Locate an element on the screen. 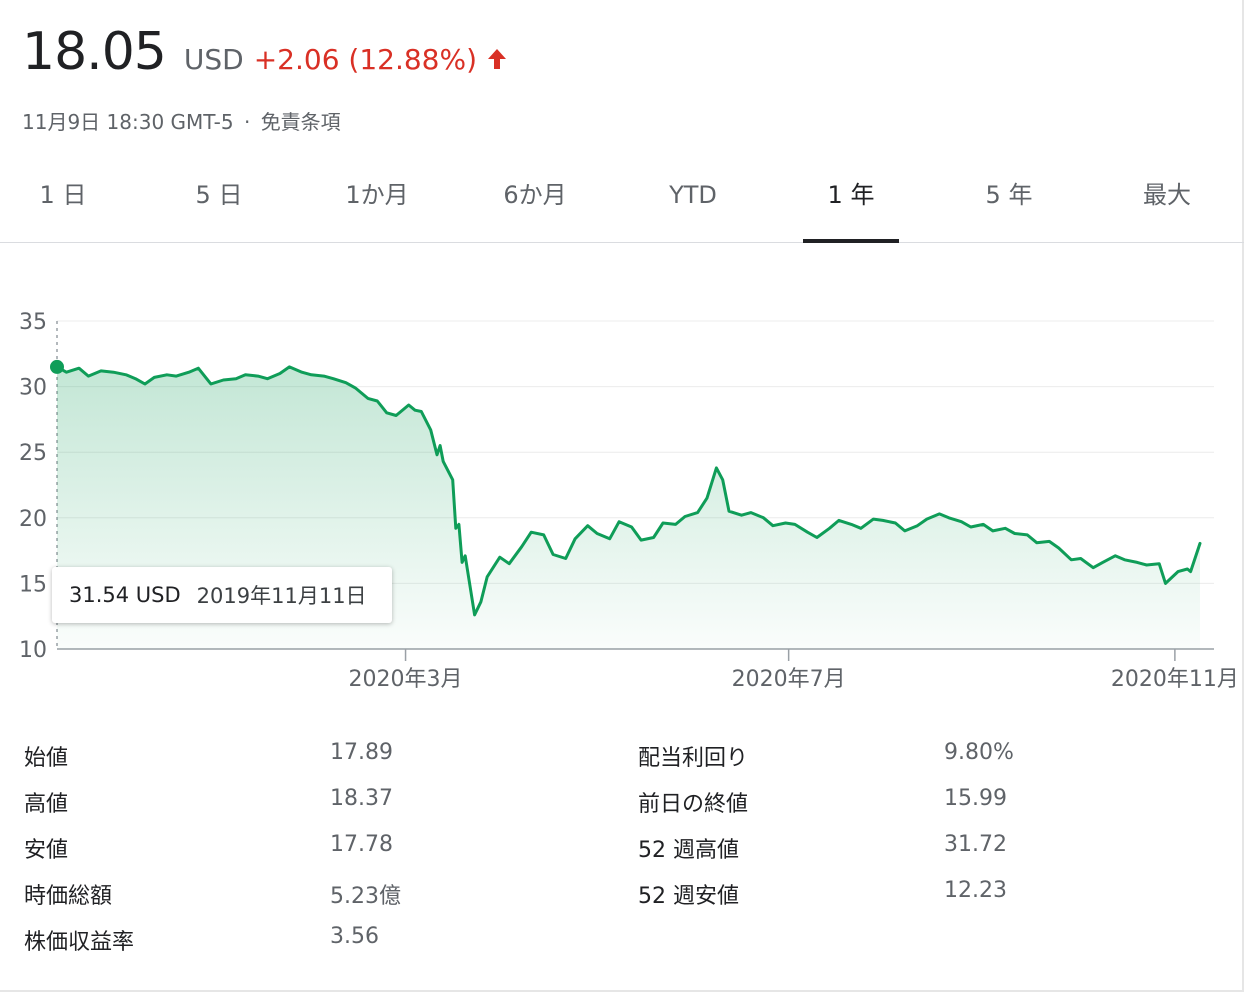 This screenshot has width=1248, height=996. arrow-up-icon is located at coordinates (497, 59).